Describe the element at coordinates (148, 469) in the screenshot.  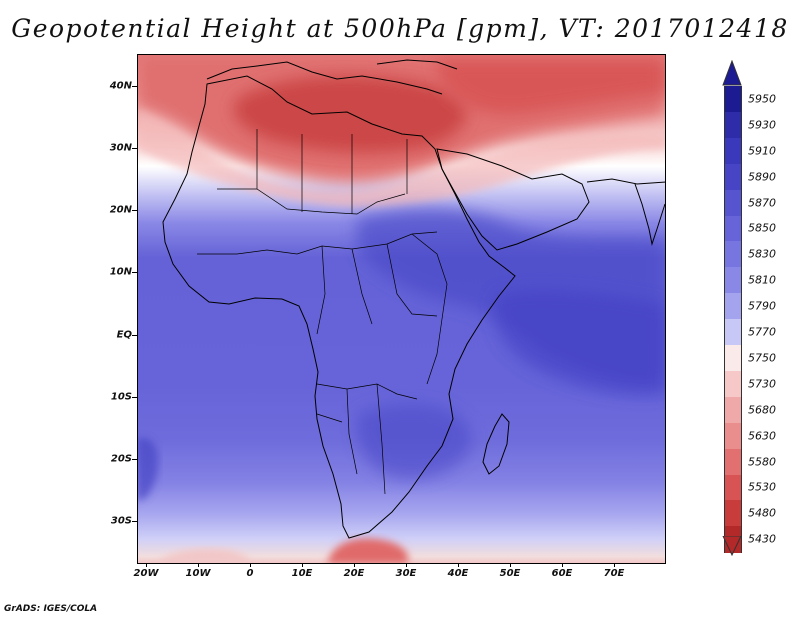
I see `blue-core-west` at that location.